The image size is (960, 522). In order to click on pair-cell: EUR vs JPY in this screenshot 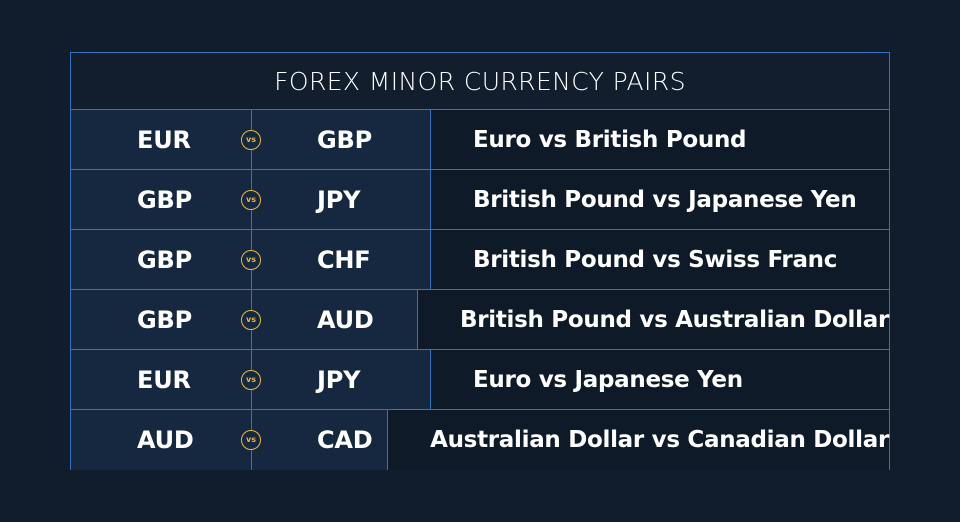, I will do `click(251, 379)`.